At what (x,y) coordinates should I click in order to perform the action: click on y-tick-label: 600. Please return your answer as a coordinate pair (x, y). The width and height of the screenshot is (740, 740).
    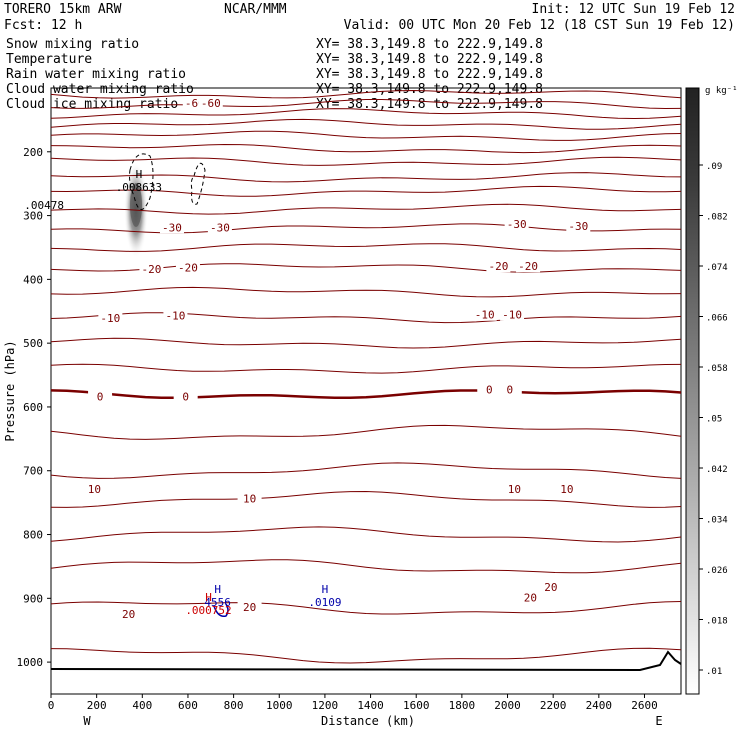
    Looking at the image, I should click on (33, 407).